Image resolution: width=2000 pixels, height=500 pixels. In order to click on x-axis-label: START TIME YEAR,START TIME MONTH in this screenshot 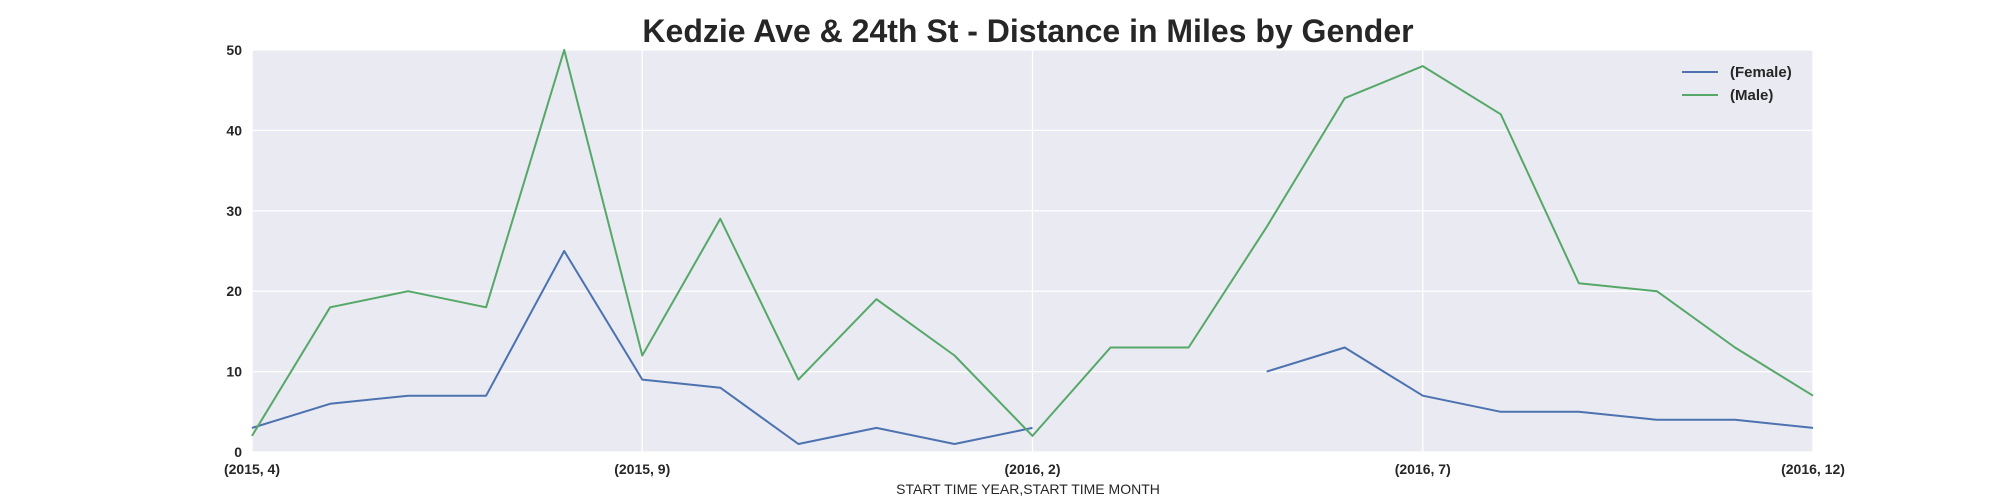, I will do `click(1028, 489)`.